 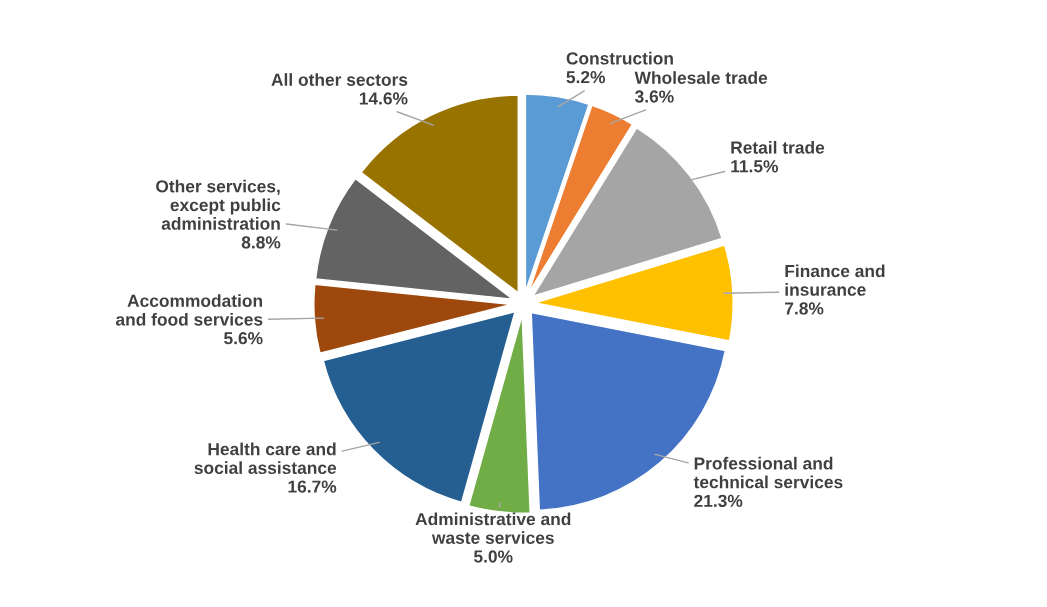 I want to click on data-label: 5.6%, so click(x=243, y=338).